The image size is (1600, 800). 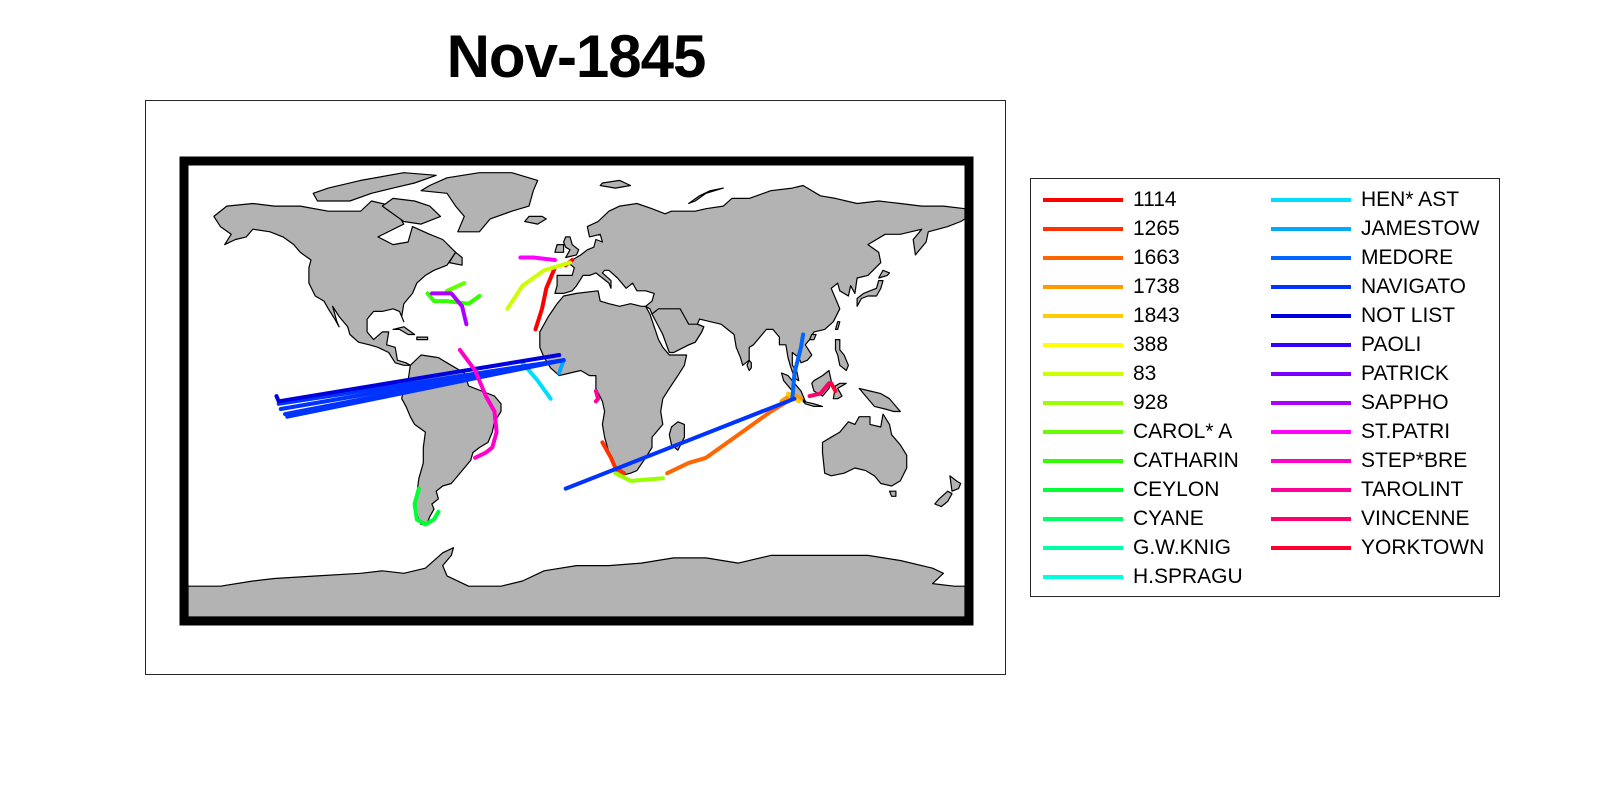 I want to click on landmass-tasmania, so click(x=892, y=493).